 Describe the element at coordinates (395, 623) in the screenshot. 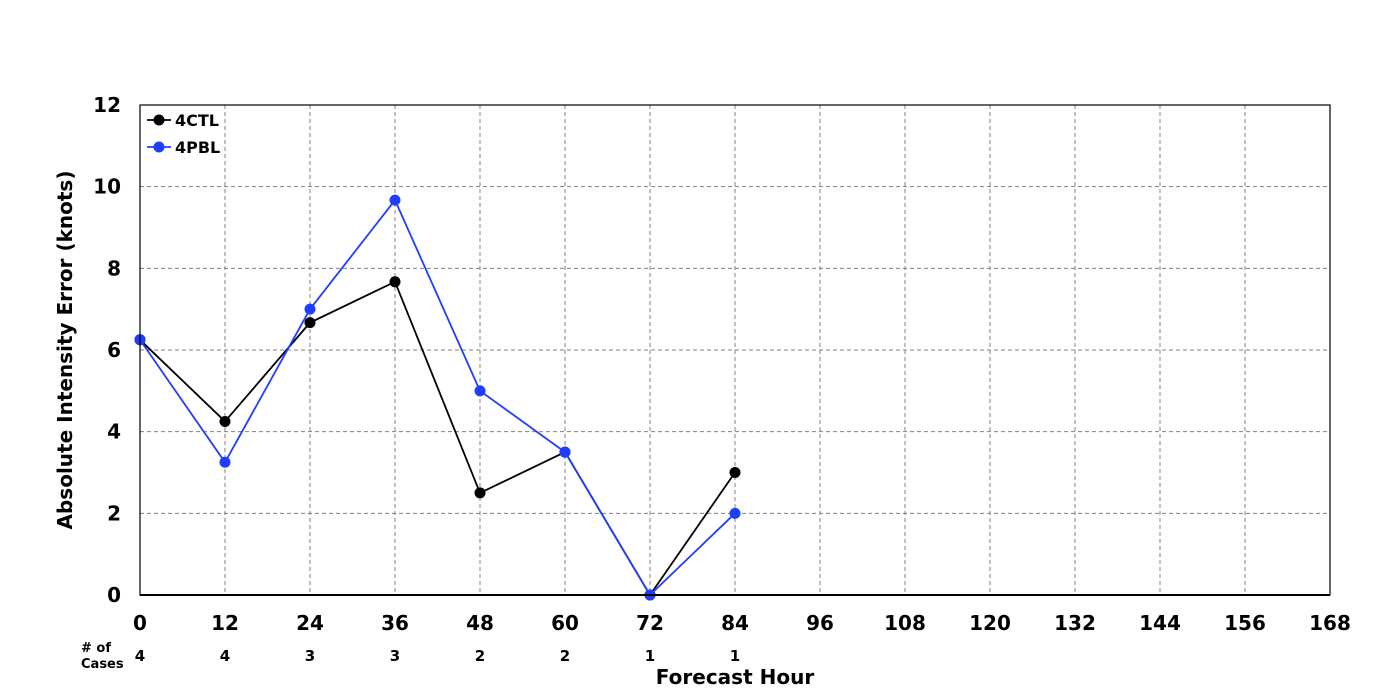

I see `x-tick-label: 36` at that location.